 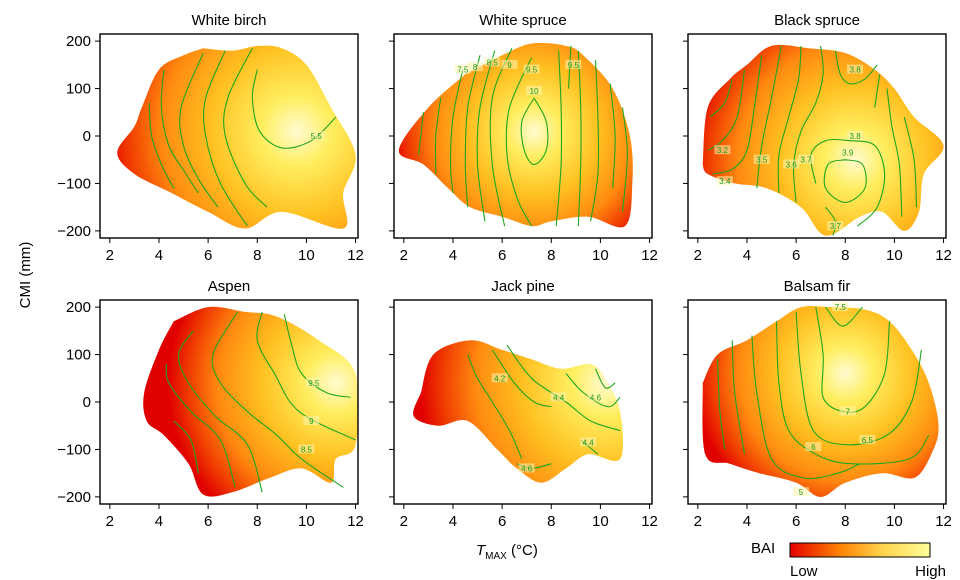 What do you see at coordinates (522, 550) in the screenshot?
I see `x-axis-label-unit: (°C)` at bounding box center [522, 550].